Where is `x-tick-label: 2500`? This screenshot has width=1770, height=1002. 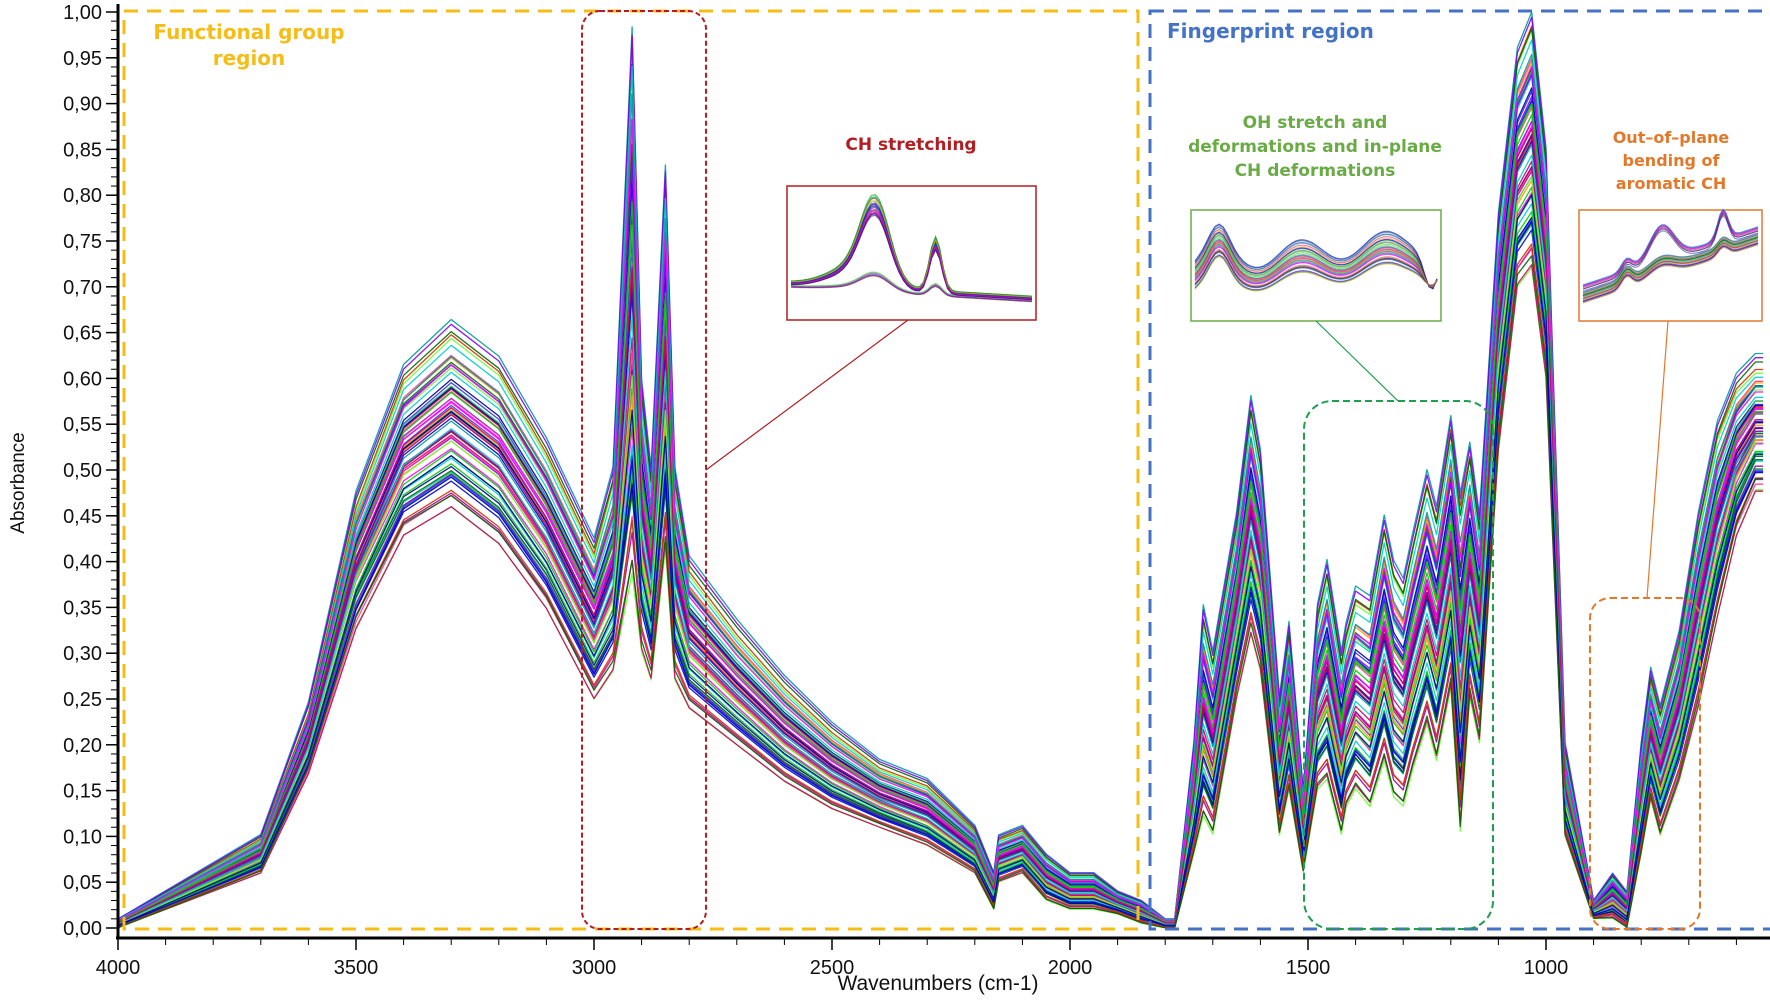 x-tick-label: 2500 is located at coordinates (832, 968).